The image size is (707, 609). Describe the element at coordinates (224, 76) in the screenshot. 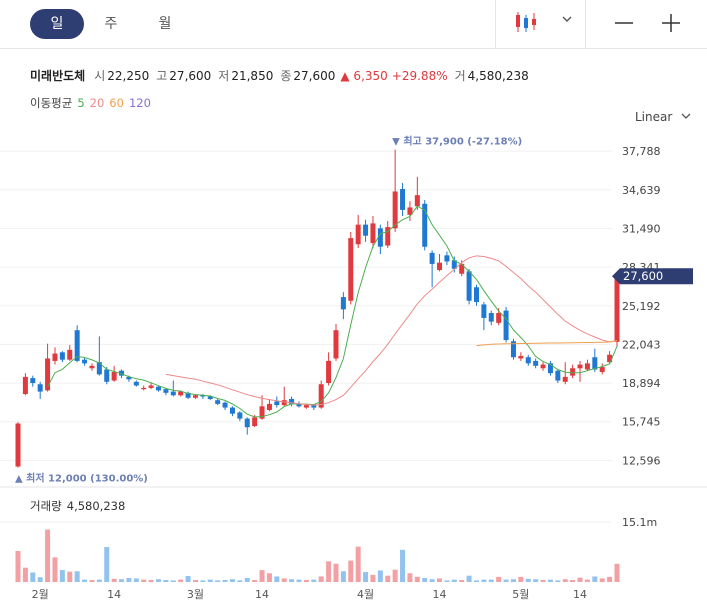

I see `quote-label: 저` at that location.